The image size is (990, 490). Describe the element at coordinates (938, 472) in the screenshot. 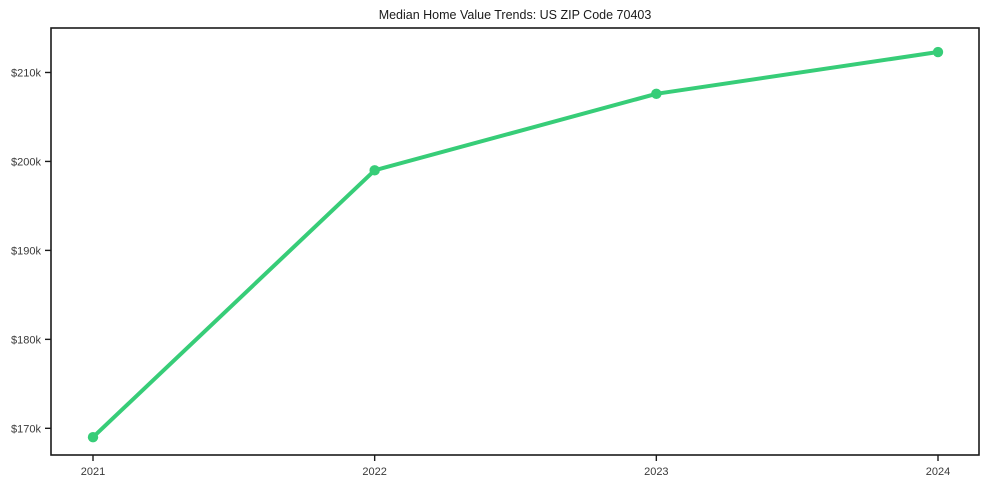

I see `x-tick-label: 2024` at that location.